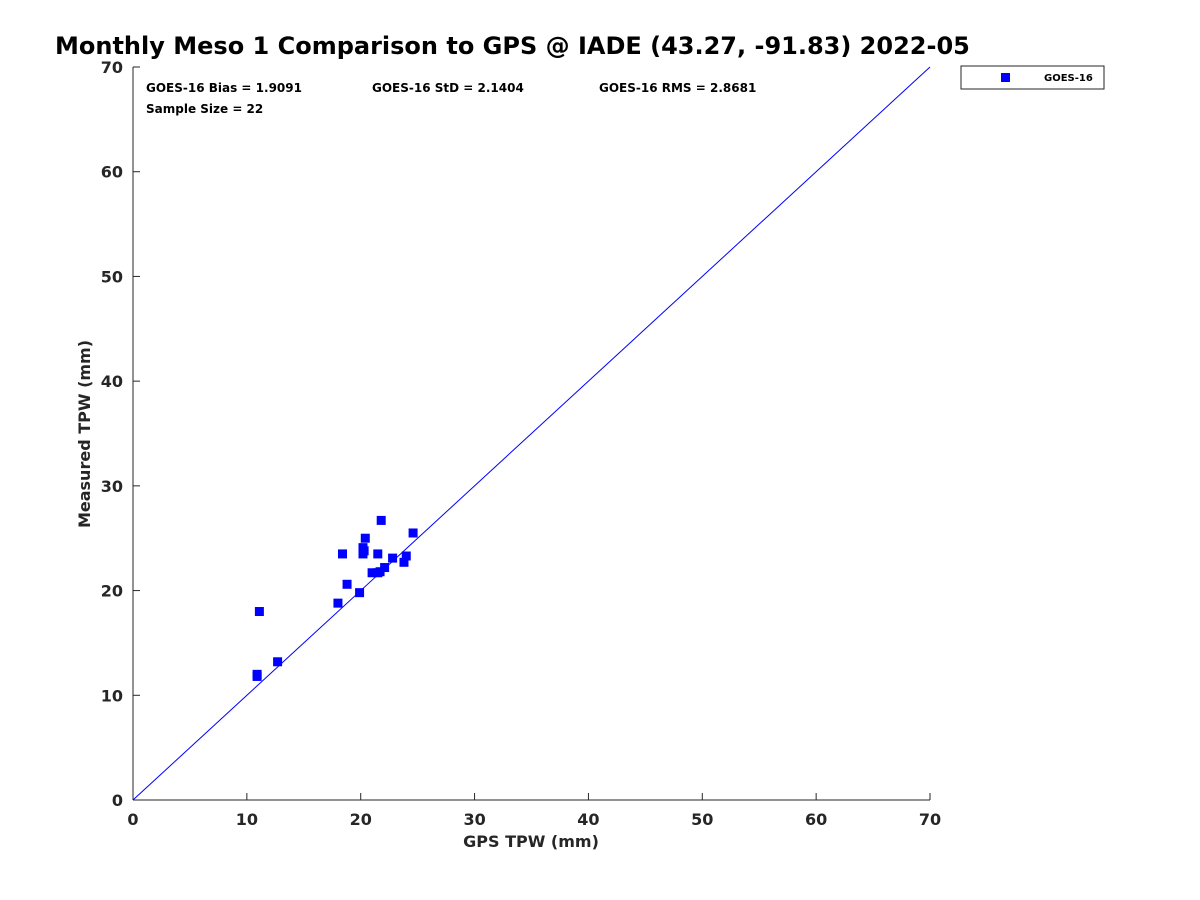  What do you see at coordinates (247, 819) in the screenshot?
I see `x-tick-label: 10` at bounding box center [247, 819].